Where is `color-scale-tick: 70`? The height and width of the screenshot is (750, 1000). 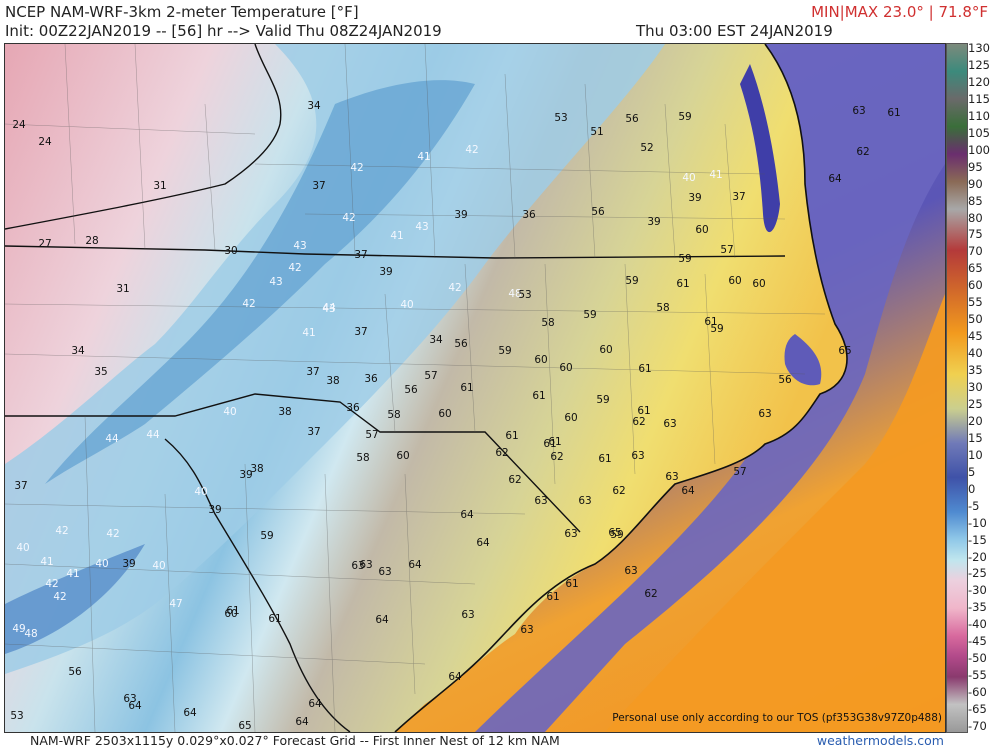 color-scale-tick: 70 is located at coordinates (975, 251).